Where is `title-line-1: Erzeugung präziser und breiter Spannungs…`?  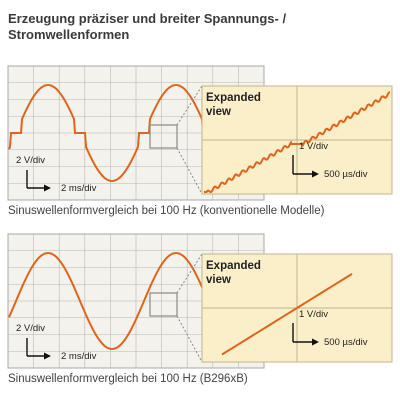
title-line-1: Erzeugung präziser und breiter Spannungs… is located at coordinates (147, 18).